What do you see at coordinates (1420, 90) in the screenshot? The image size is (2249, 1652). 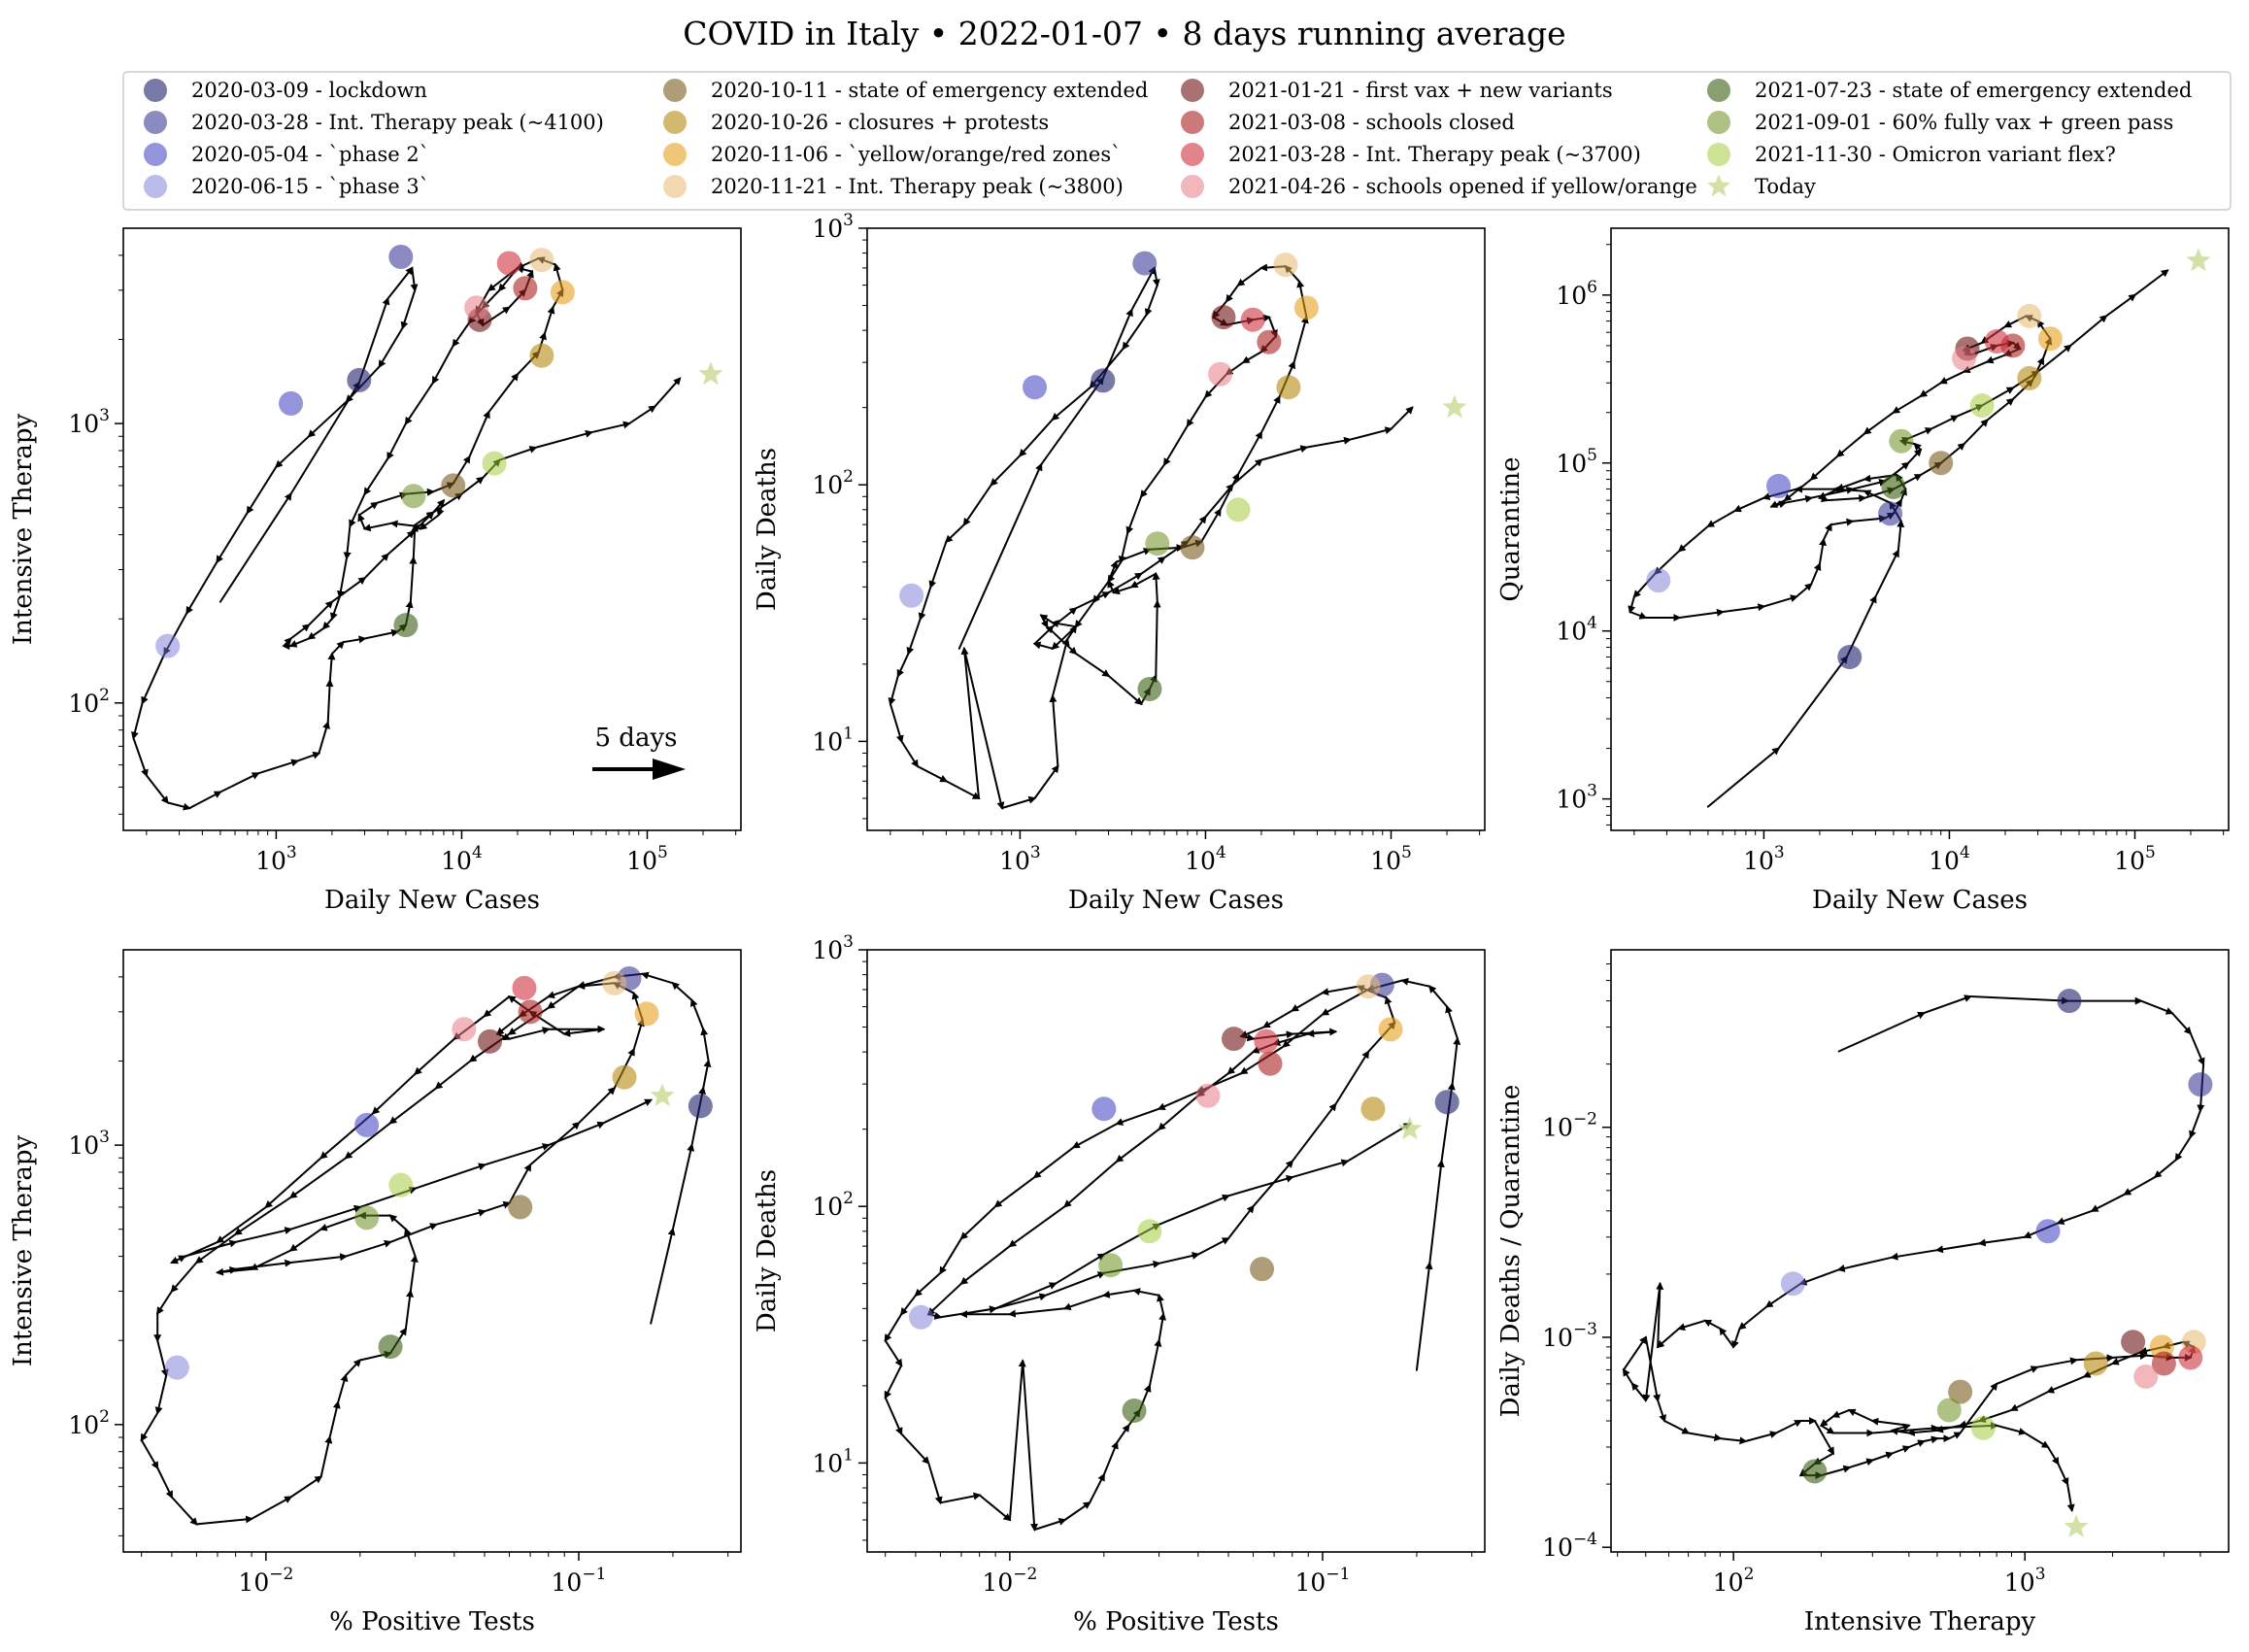 I see `legend-entry: 2021-01-21 - first vax + new variants` at bounding box center [1420, 90].